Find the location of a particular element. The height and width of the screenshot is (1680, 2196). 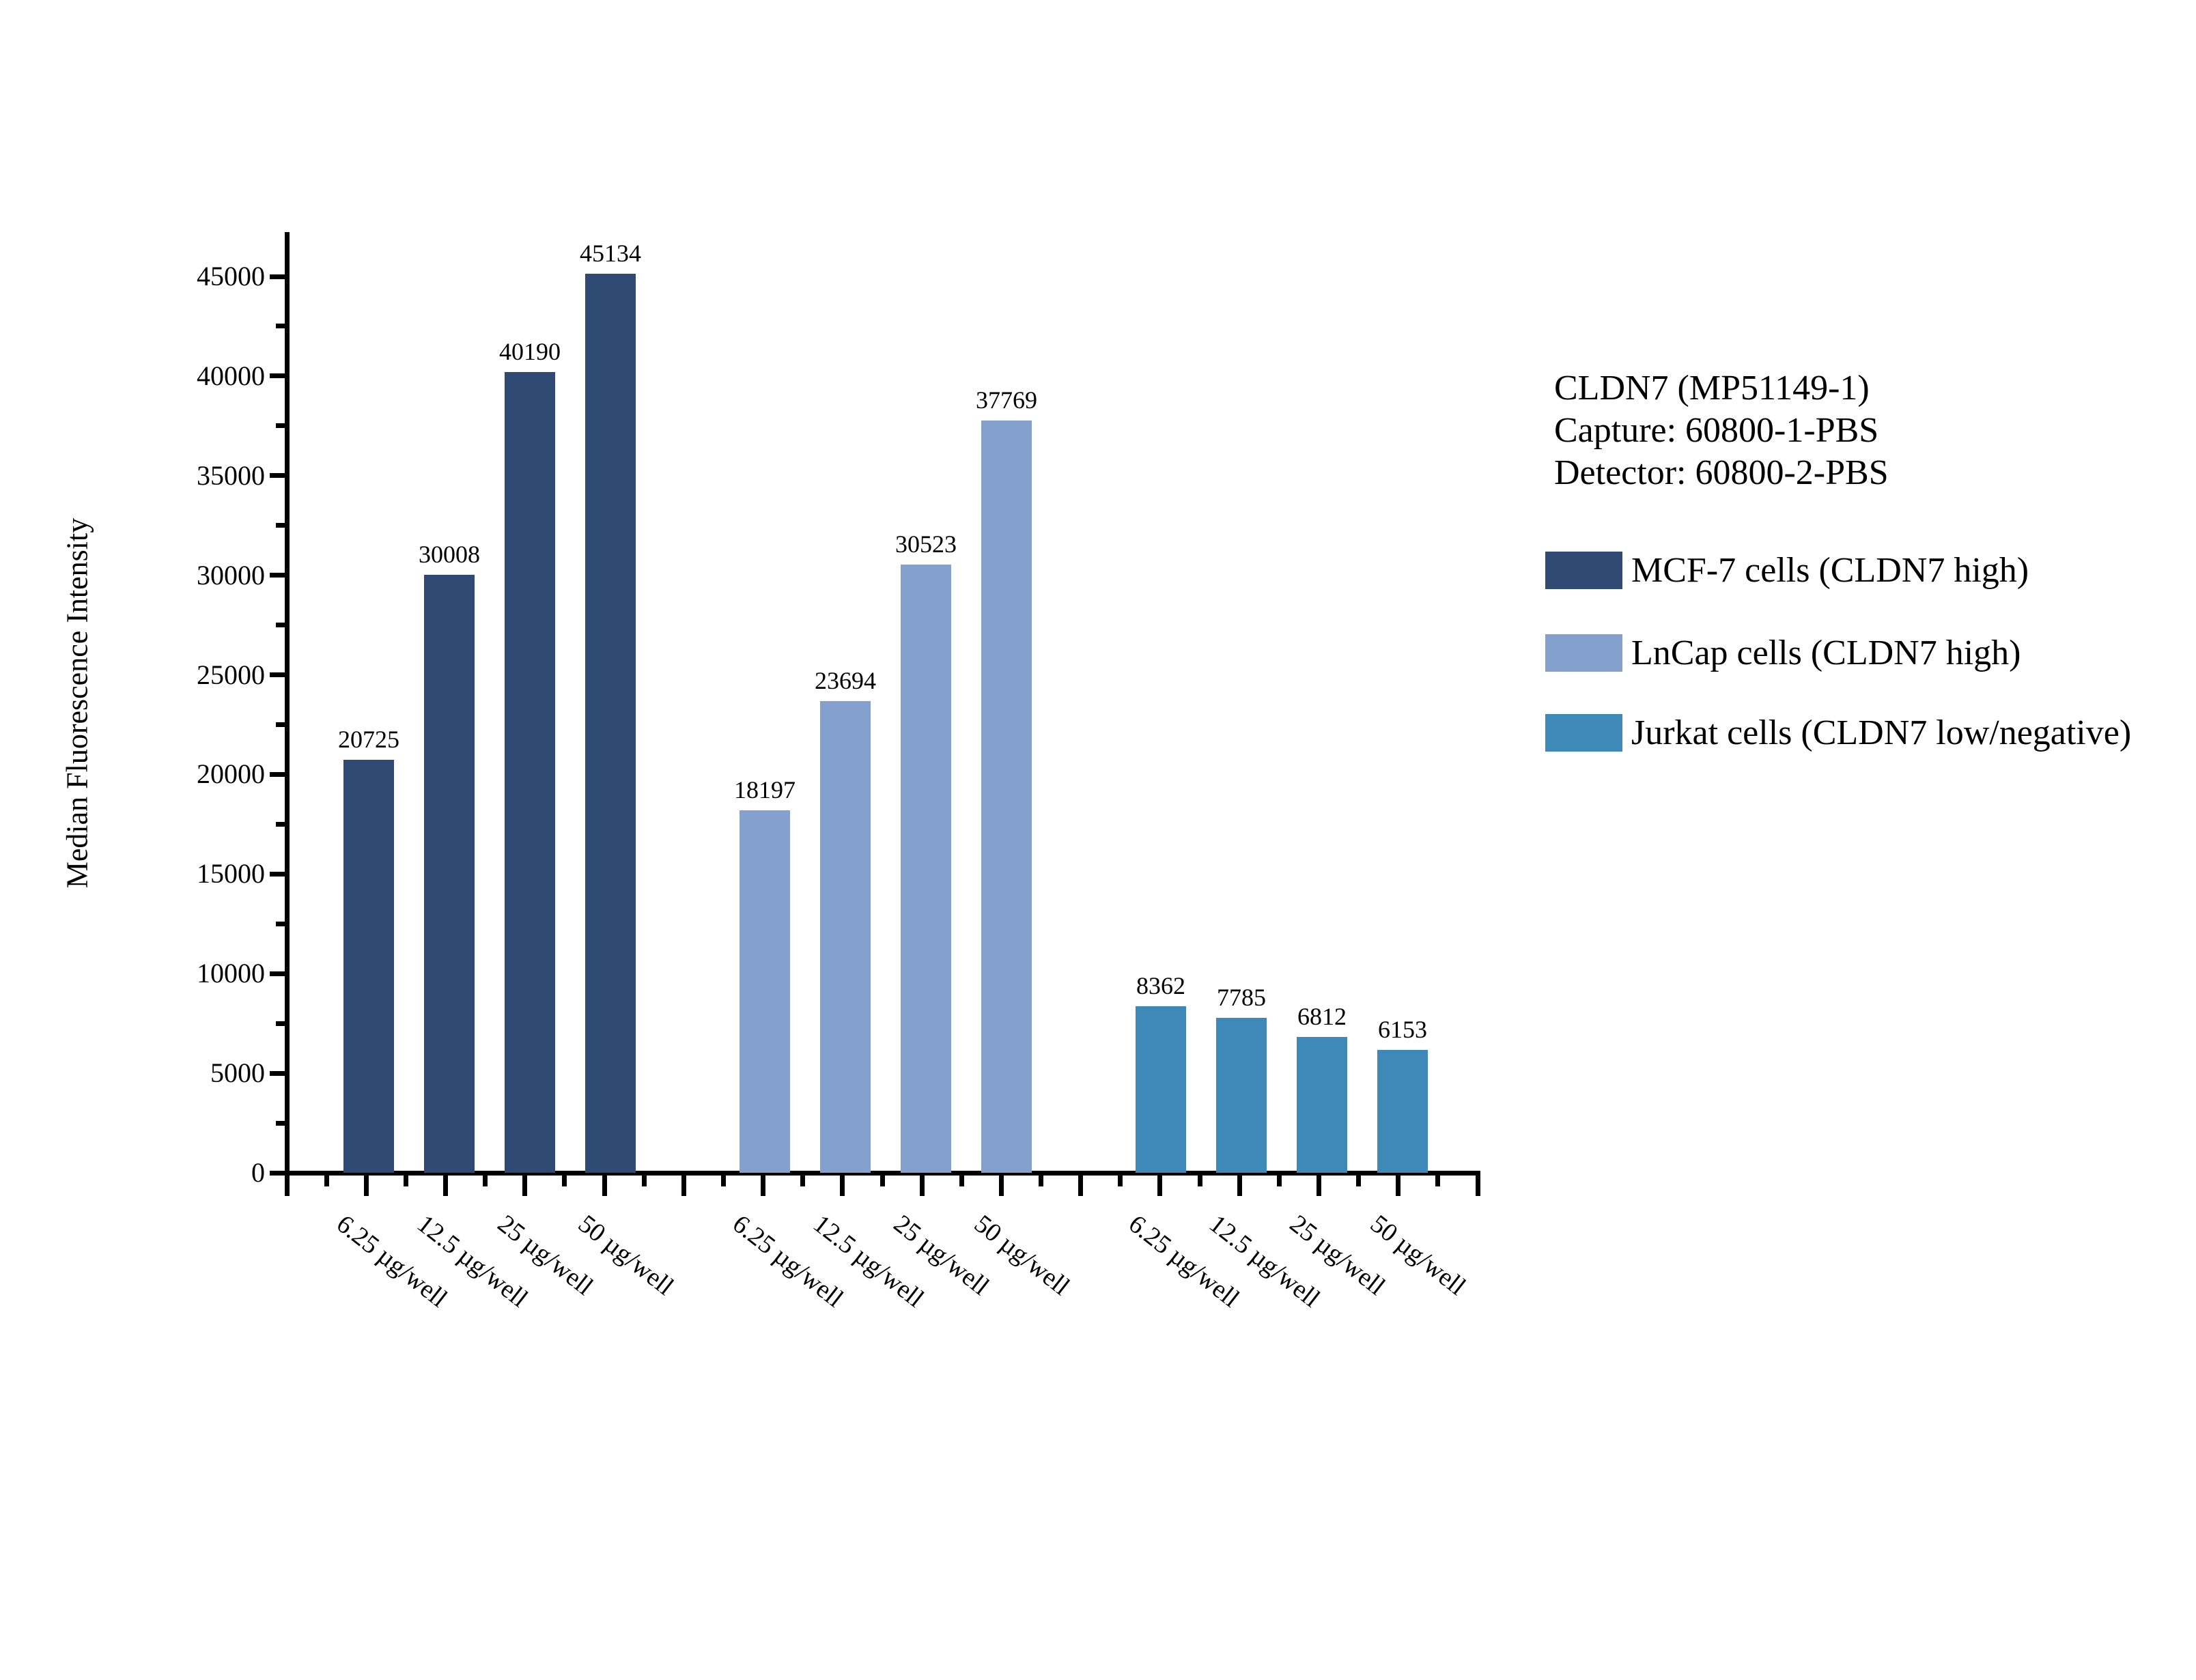

bar-value-label: 40190 is located at coordinates (530, 352).